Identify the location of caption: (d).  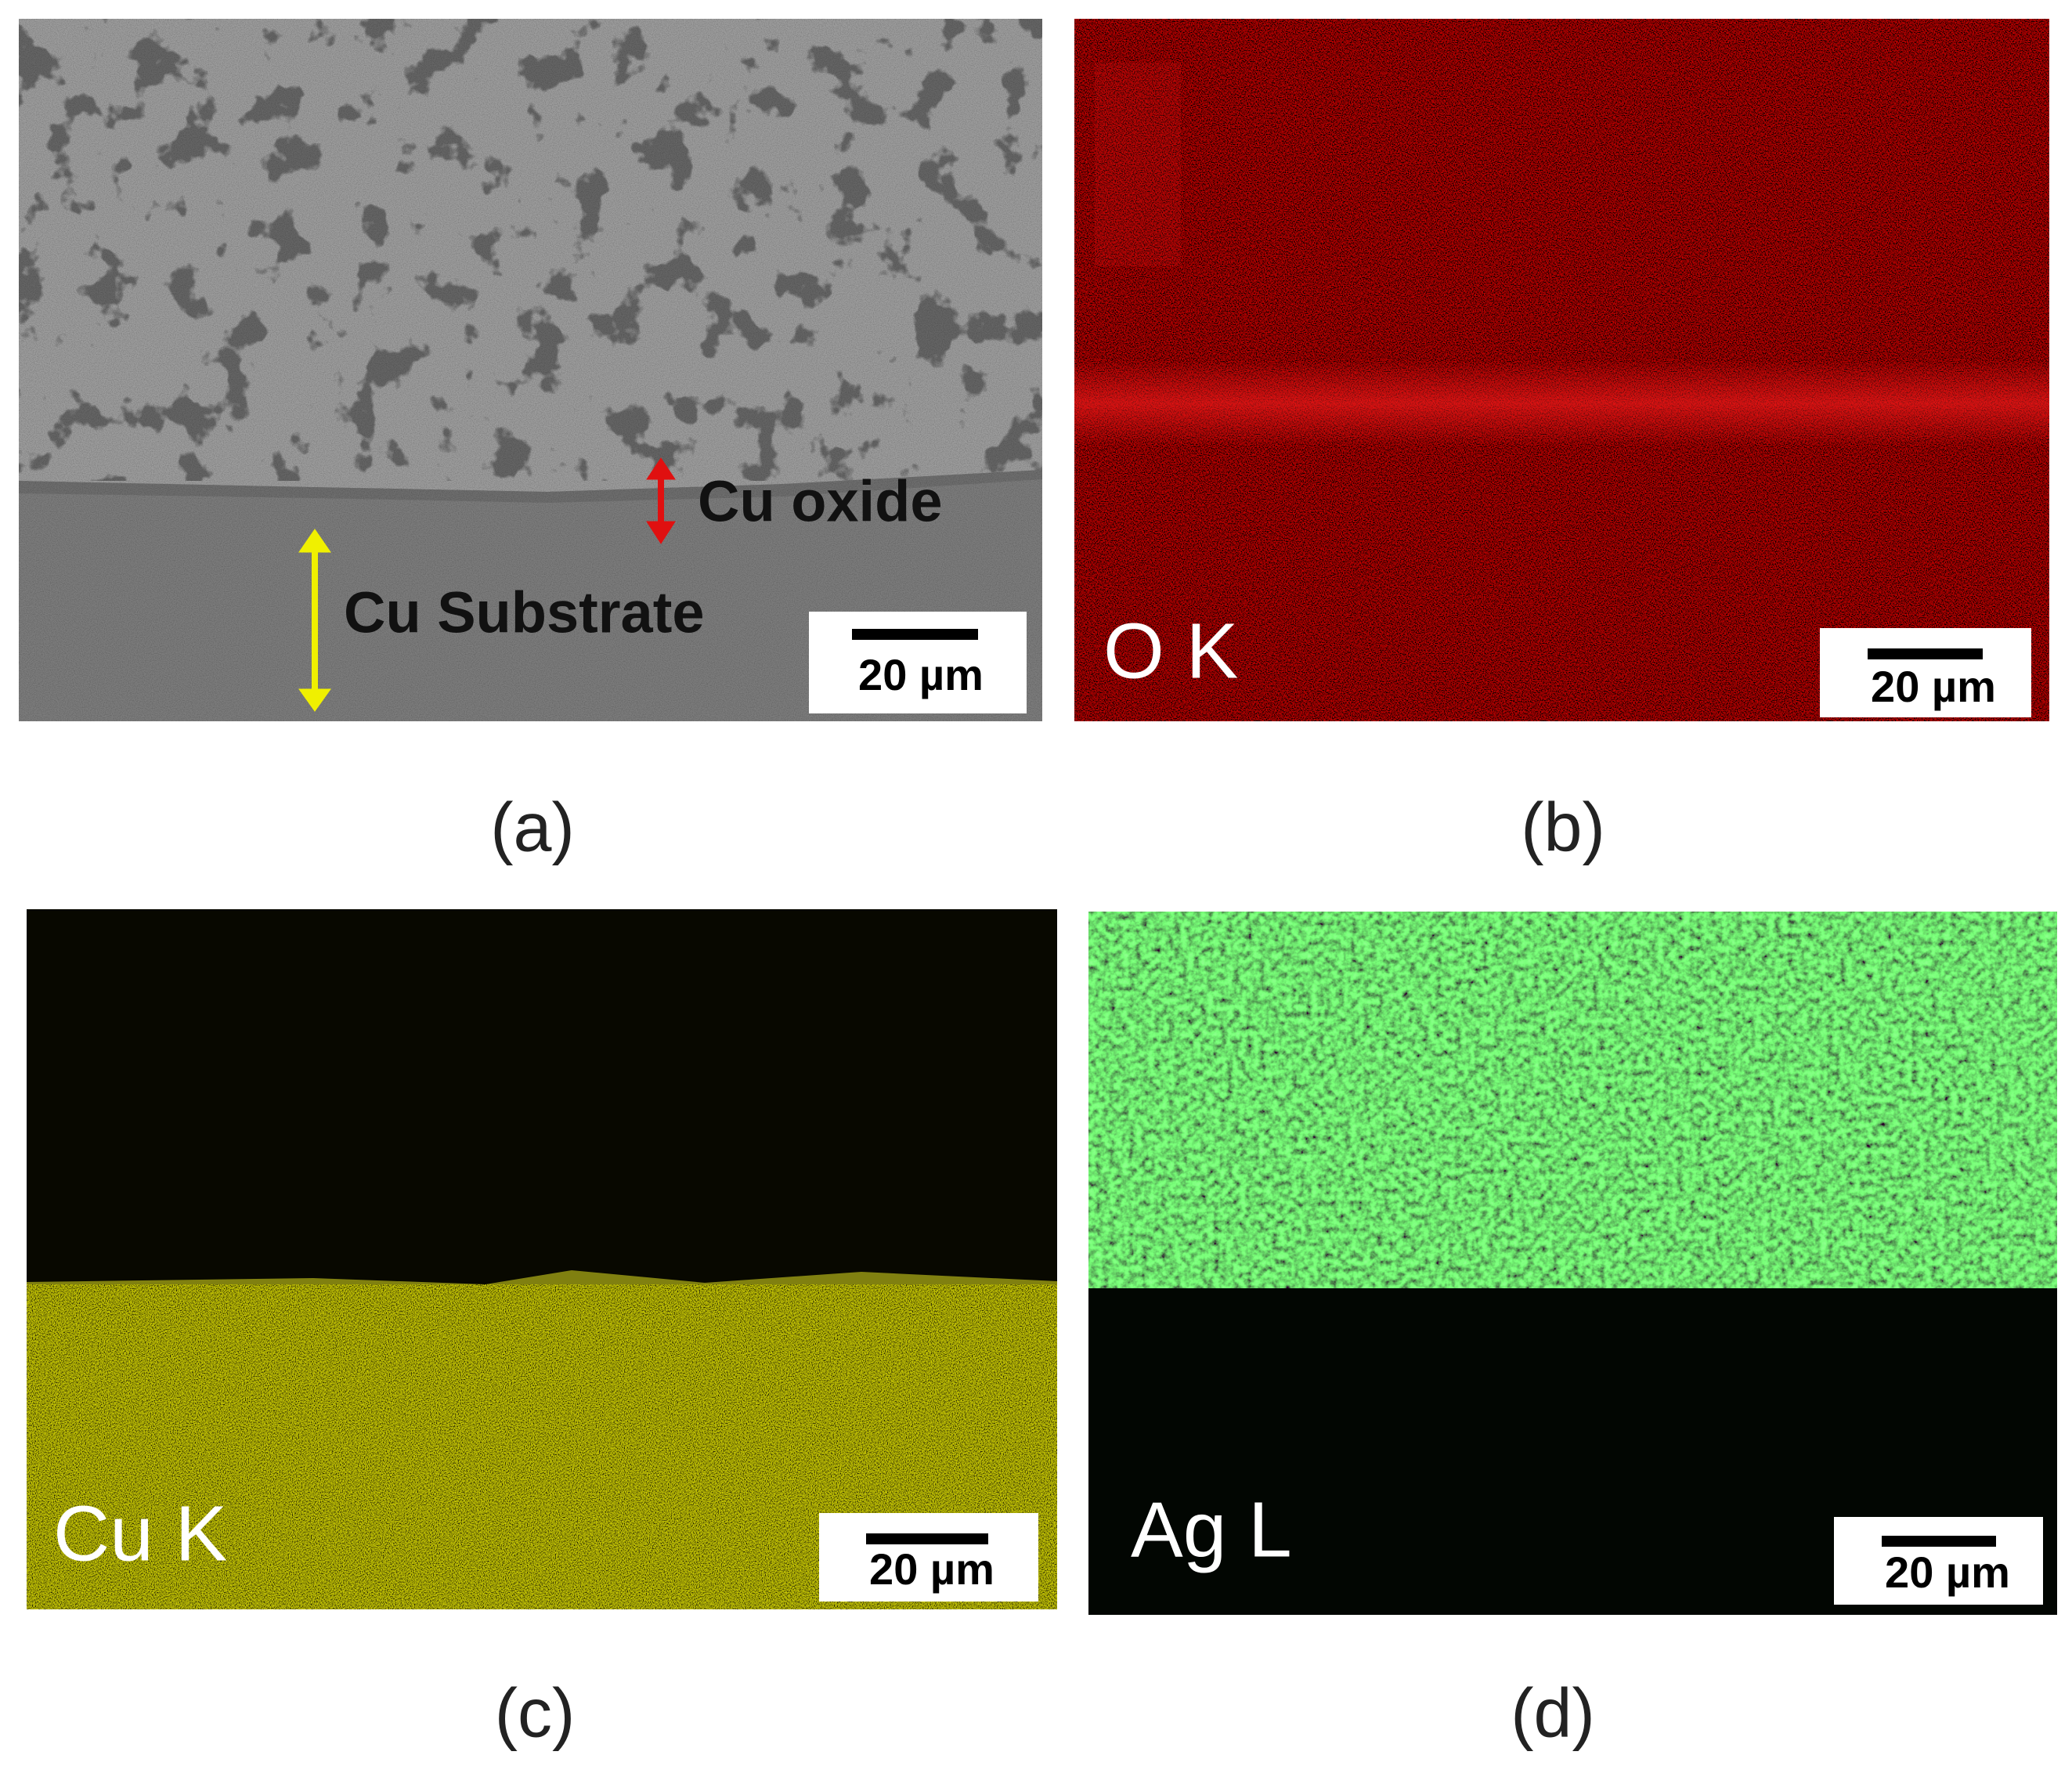
(1553, 1713).